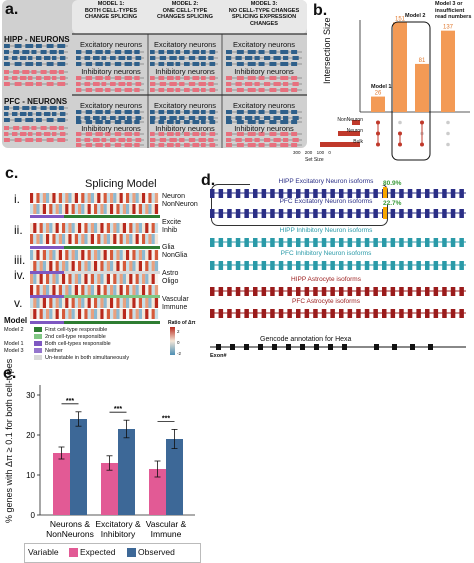 This screenshot has height=563, width=474. What do you see at coordinates (109, 489) in the screenshot?
I see `e-bar-expected` at bounding box center [109, 489].